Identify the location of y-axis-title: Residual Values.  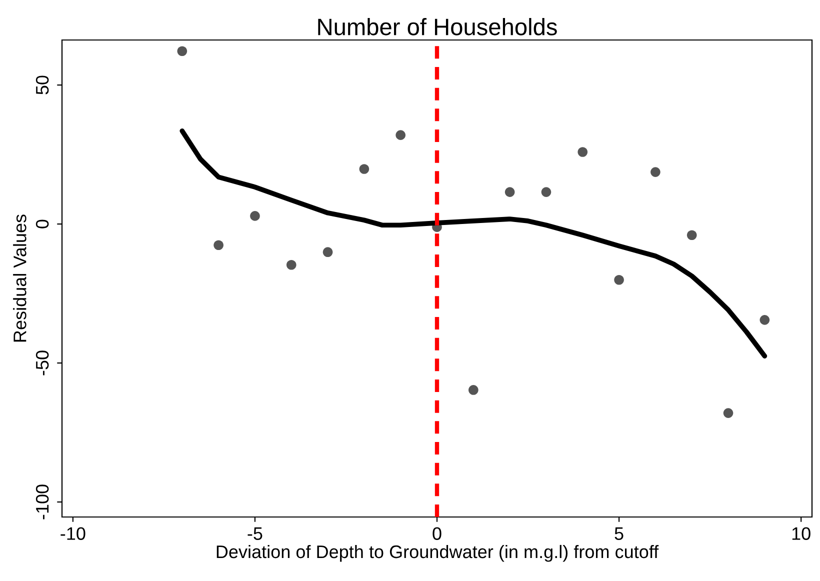
(19, 278).